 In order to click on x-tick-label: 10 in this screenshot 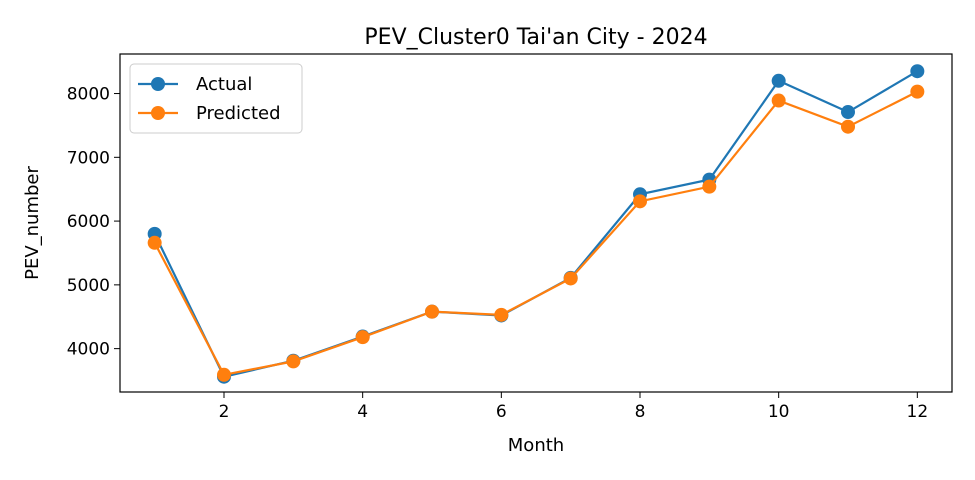, I will do `click(779, 412)`.